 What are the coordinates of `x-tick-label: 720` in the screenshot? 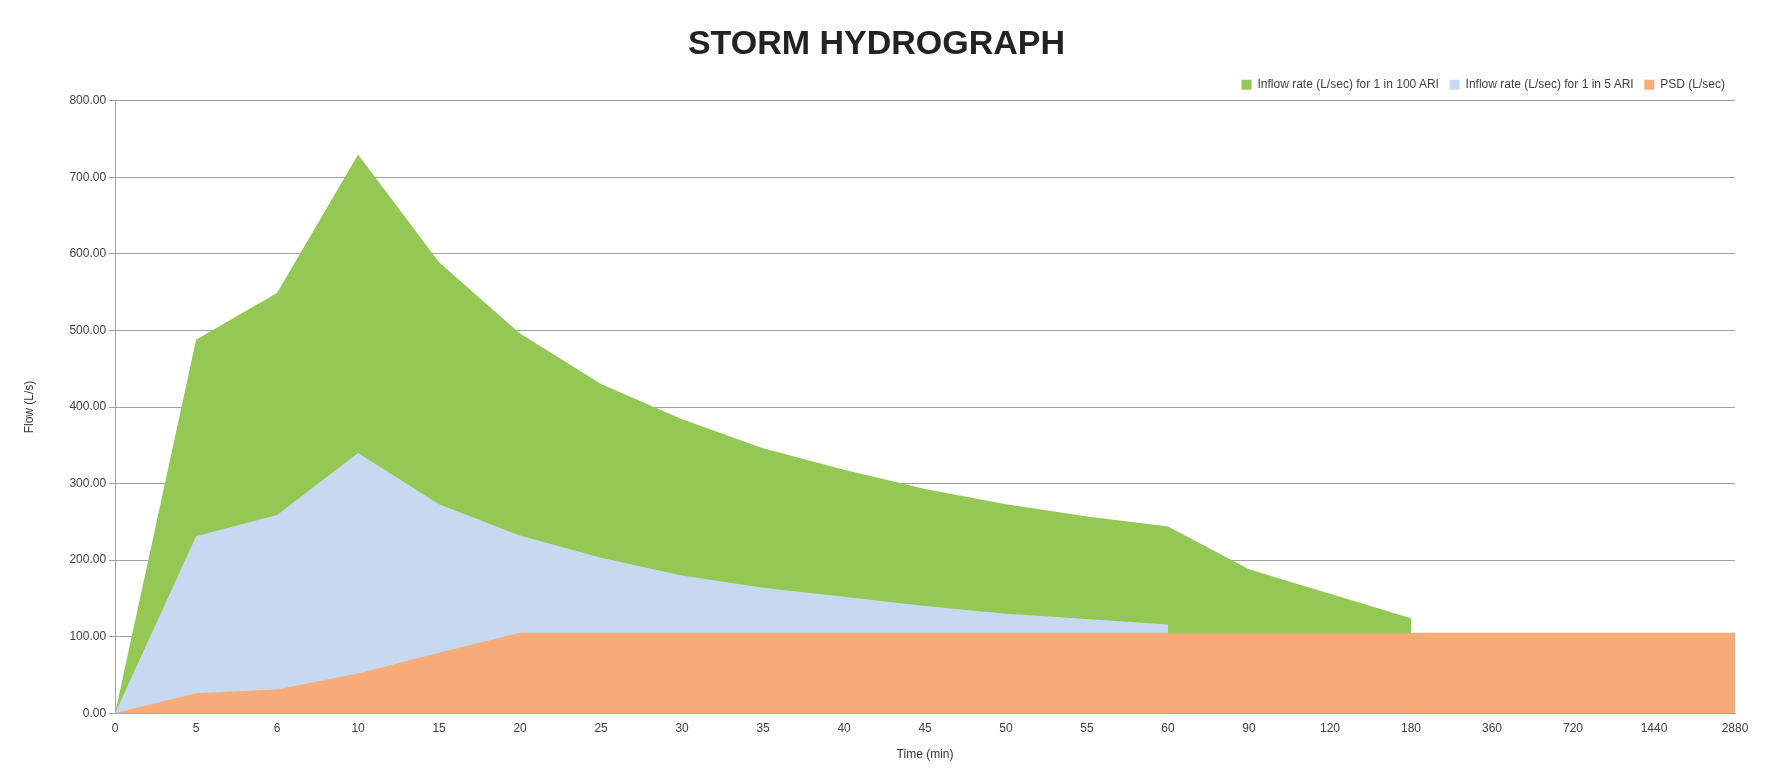 It's located at (1573, 727).